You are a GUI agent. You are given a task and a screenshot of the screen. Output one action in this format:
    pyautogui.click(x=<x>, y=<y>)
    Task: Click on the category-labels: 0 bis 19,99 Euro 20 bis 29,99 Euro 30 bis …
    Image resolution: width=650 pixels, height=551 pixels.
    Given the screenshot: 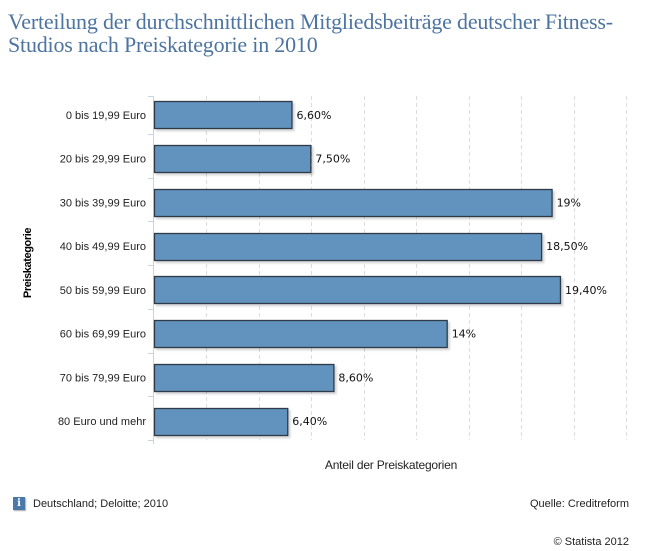 What is the action you would take?
    pyautogui.click(x=102, y=269)
    